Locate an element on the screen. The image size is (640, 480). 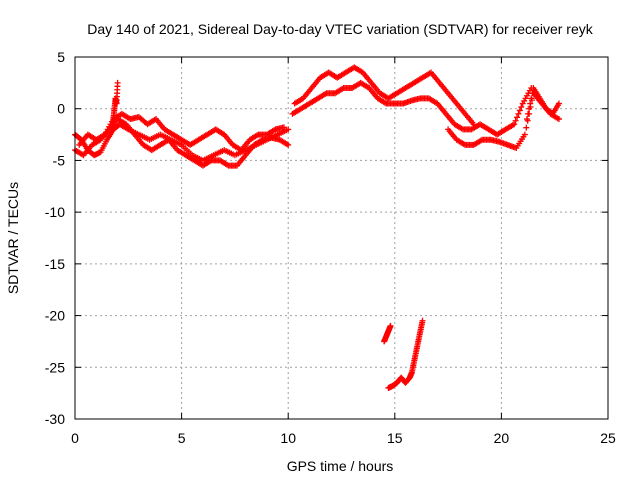
x-tick-label: 5 is located at coordinates (182, 438).